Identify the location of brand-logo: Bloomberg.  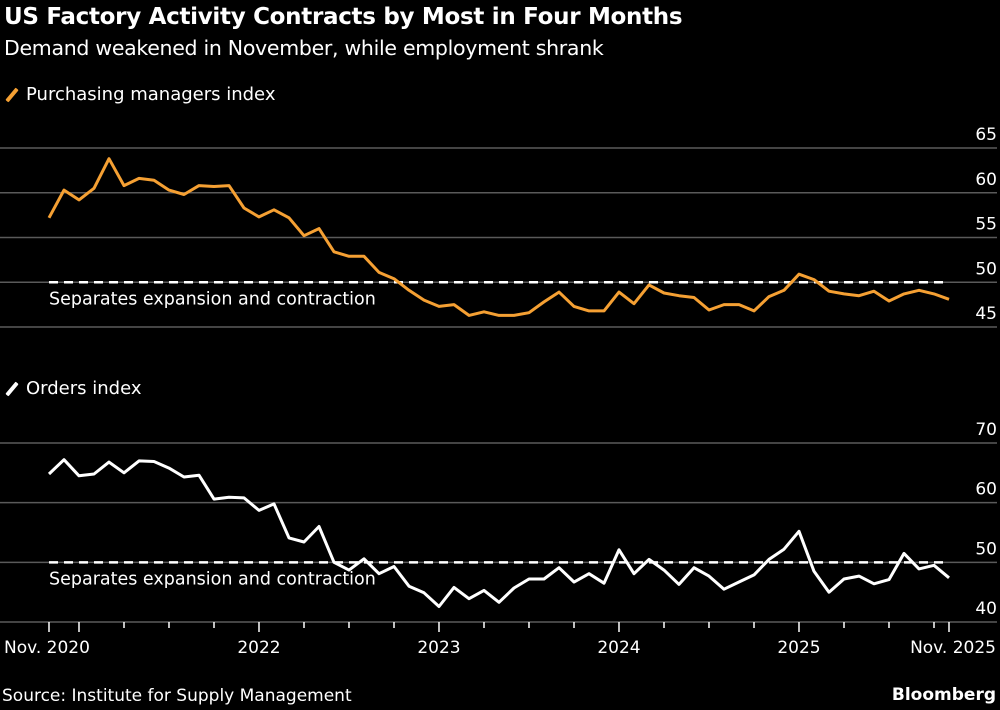
(943, 695).